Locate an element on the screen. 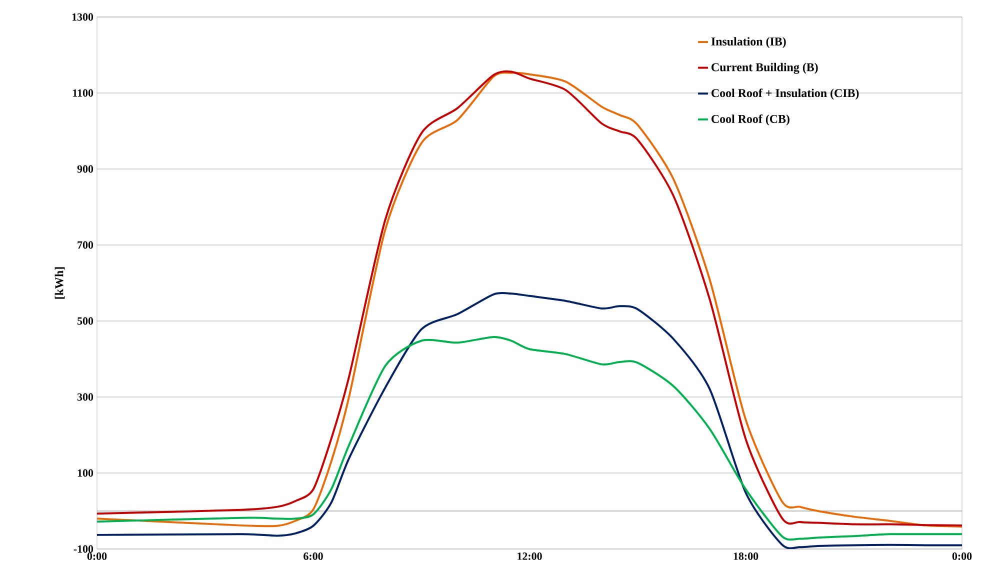 The image size is (984, 583). y-tick-label: 1100 is located at coordinates (83, 93).